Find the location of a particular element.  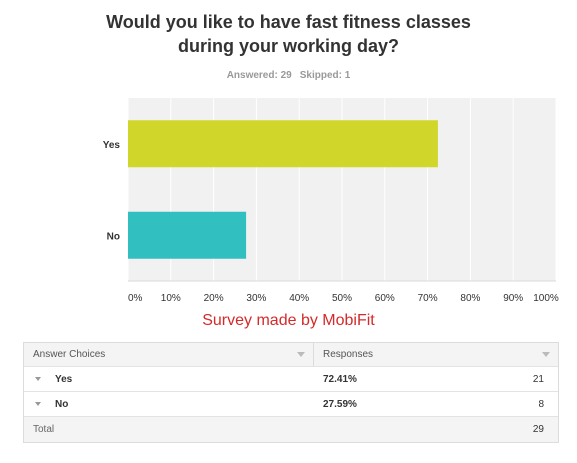

bar-no is located at coordinates (187, 235).